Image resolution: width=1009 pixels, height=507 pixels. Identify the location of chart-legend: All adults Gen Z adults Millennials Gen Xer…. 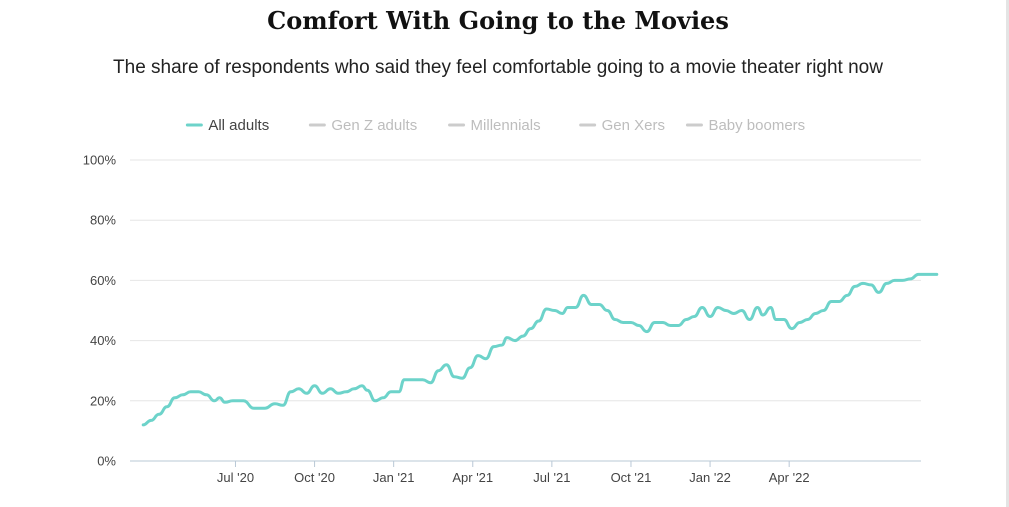
(495, 125).